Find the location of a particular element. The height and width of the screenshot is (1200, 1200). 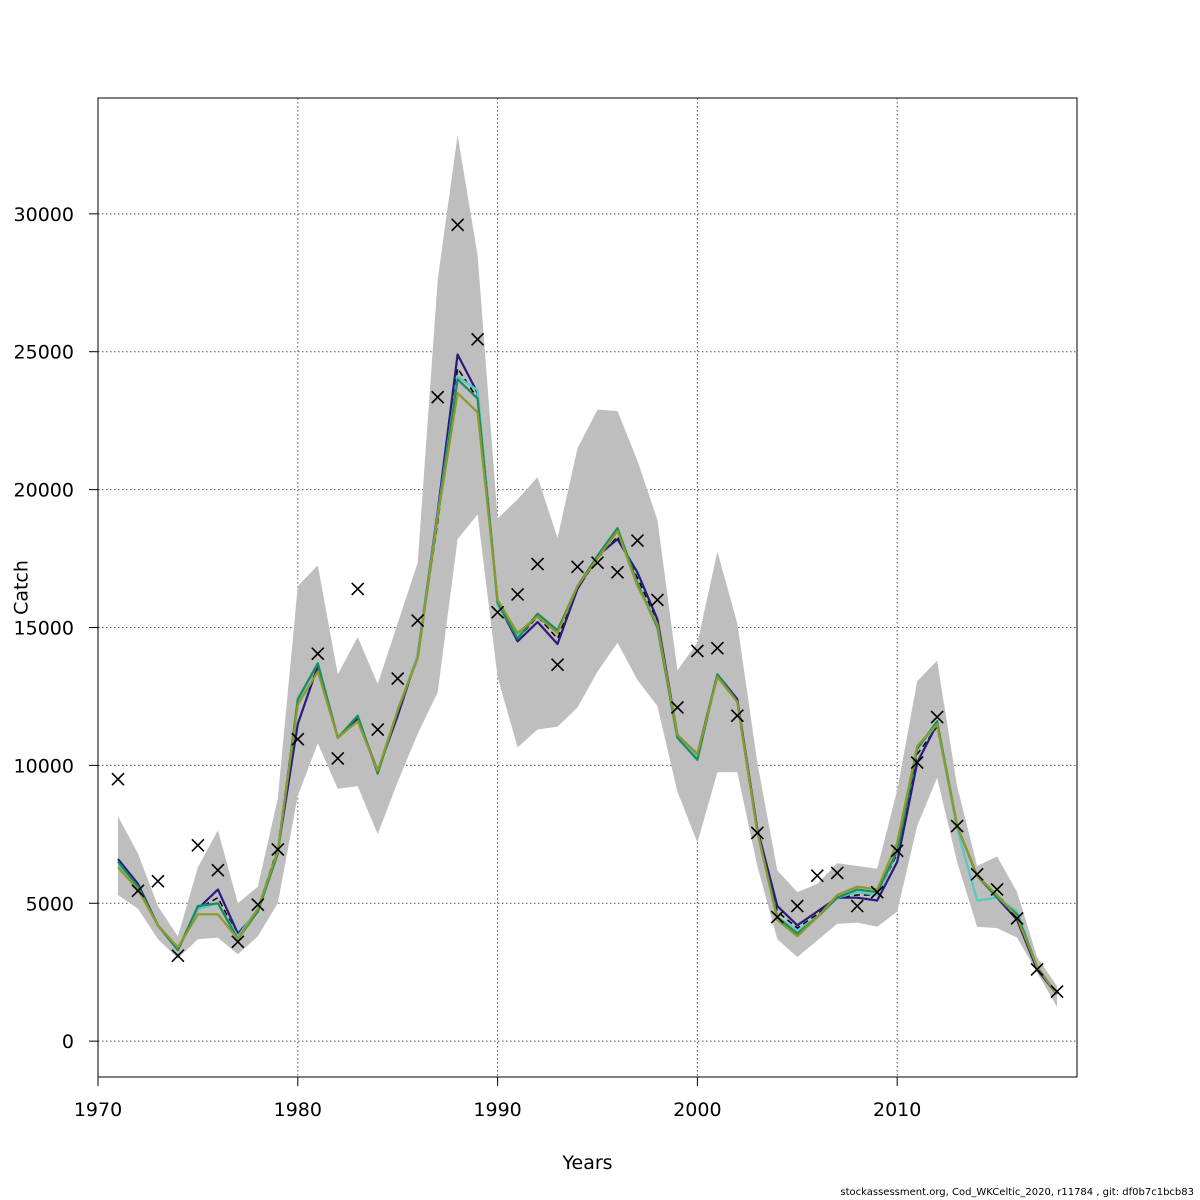

x-tick-label-2010: 2010 is located at coordinates (897, 1110).